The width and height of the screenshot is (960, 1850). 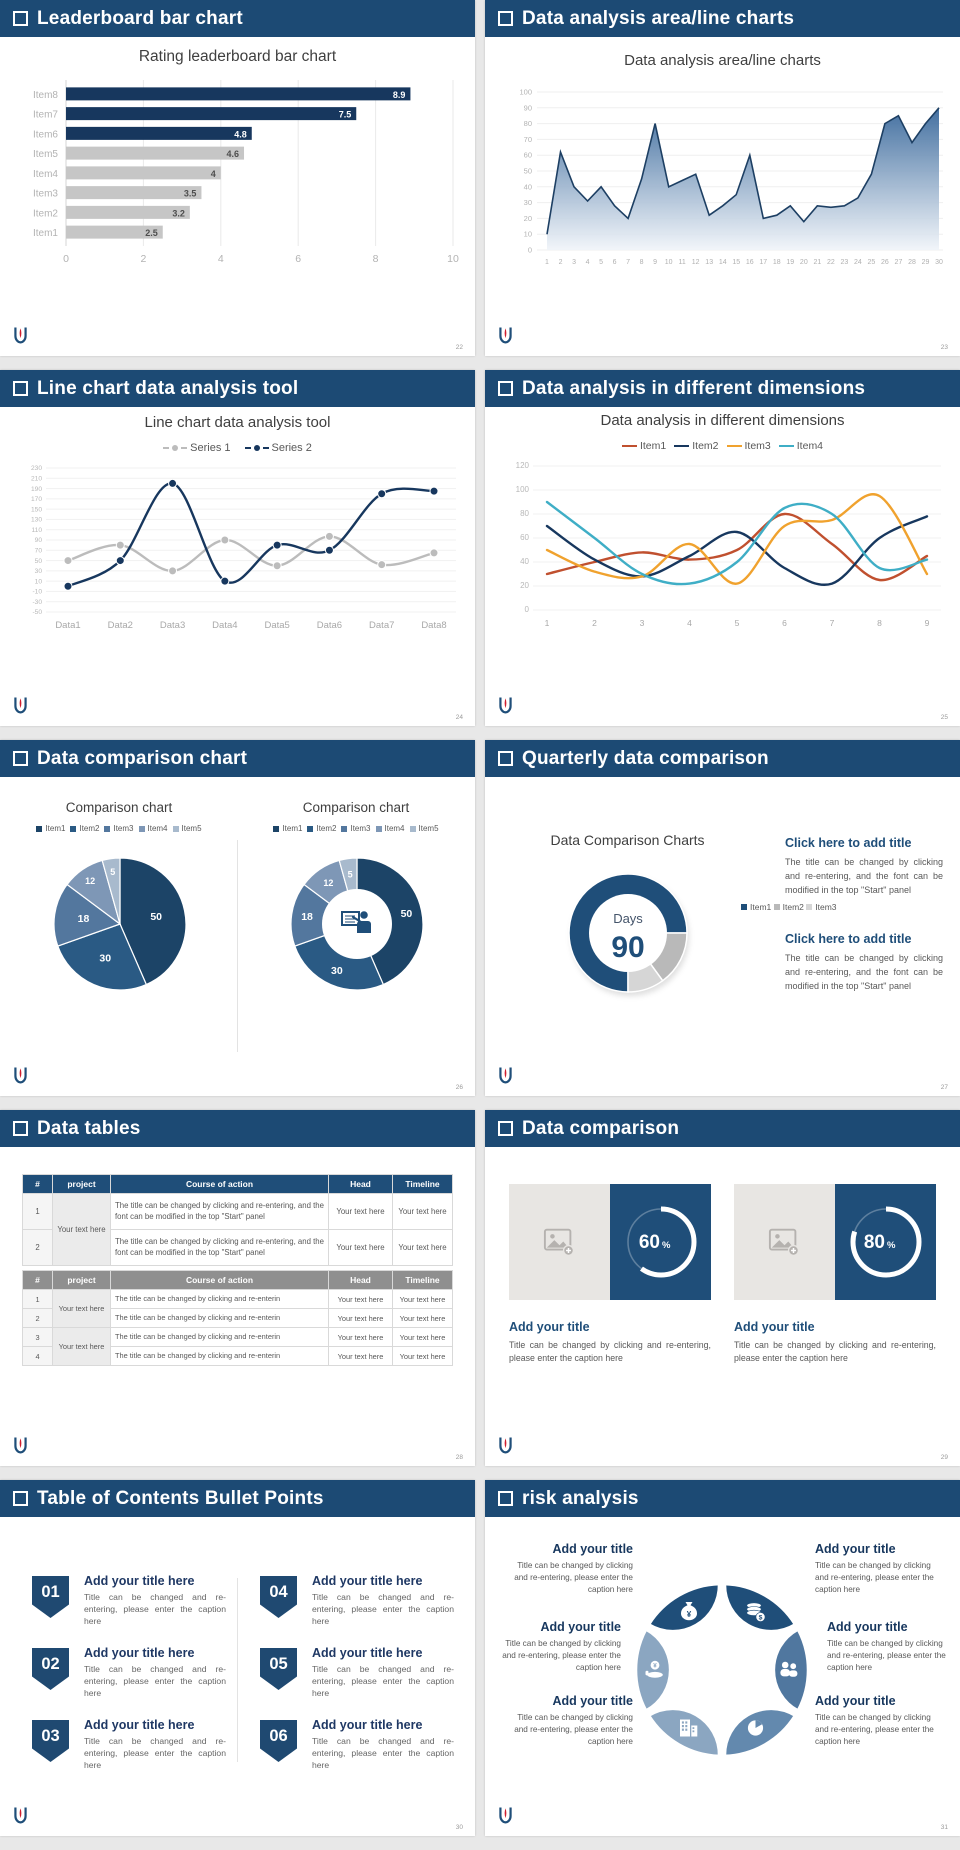 What do you see at coordinates (190, 194) in the screenshot?
I see `svg-text: 3.5` at bounding box center [190, 194].